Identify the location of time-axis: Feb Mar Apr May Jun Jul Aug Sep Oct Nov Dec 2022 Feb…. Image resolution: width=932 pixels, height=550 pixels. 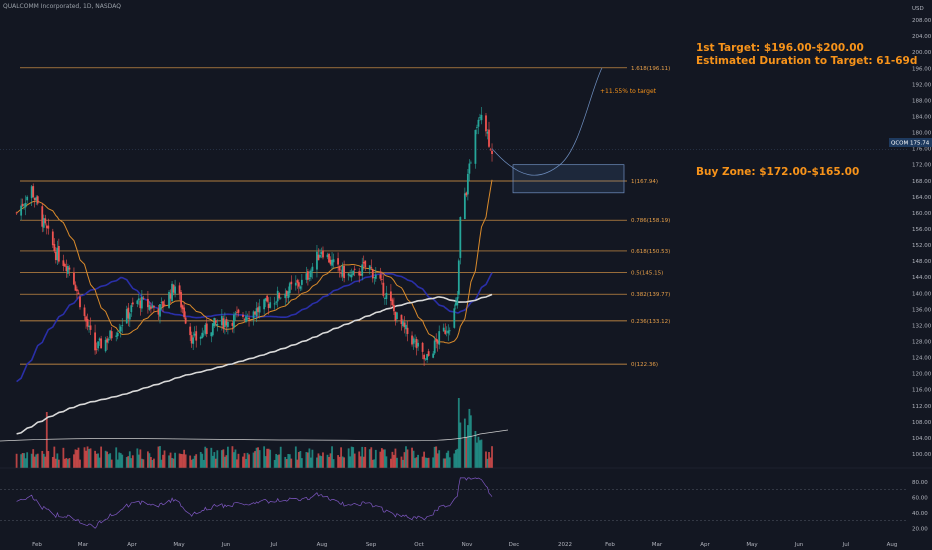
(464, 545).